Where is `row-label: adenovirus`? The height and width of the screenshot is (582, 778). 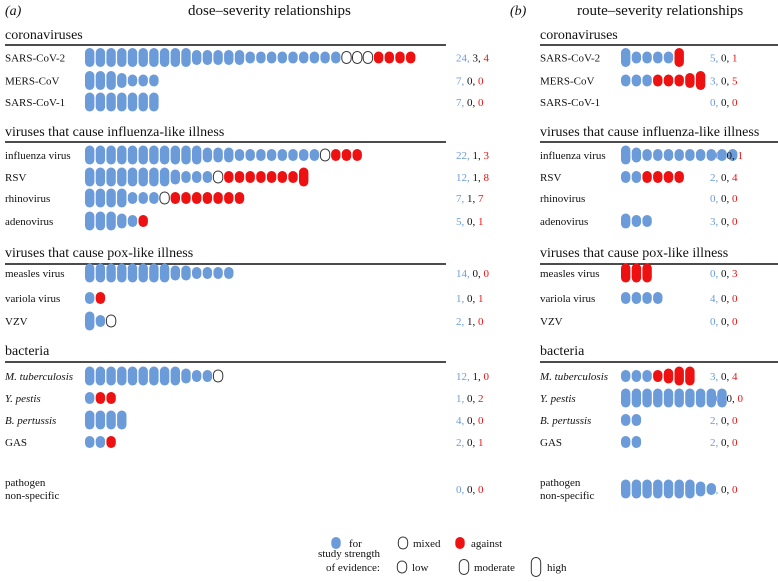 row-label: adenovirus is located at coordinates (564, 222).